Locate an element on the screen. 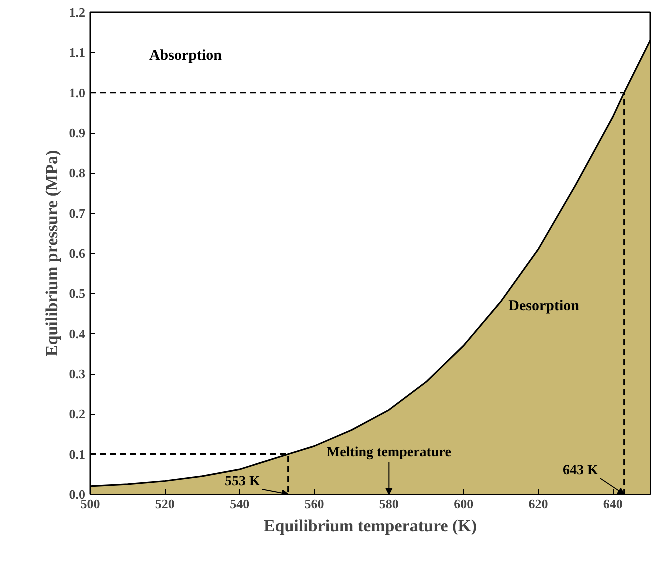 This screenshot has width=661, height=577. y-tick-label: 1.1 is located at coordinates (77, 52).